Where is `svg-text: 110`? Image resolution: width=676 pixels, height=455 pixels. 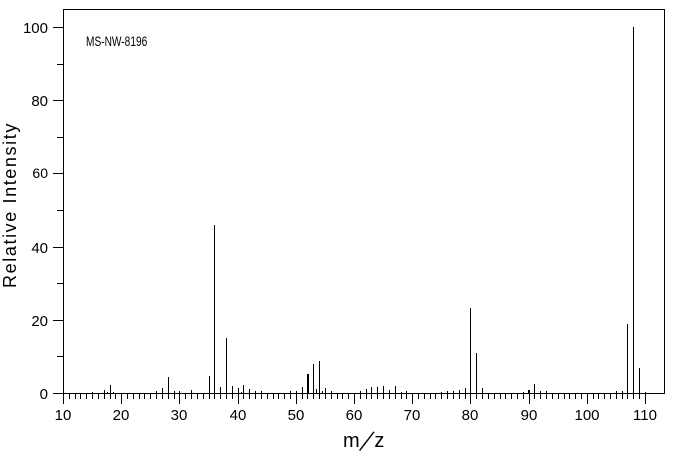 svg-text: 110 is located at coordinates (645, 415).